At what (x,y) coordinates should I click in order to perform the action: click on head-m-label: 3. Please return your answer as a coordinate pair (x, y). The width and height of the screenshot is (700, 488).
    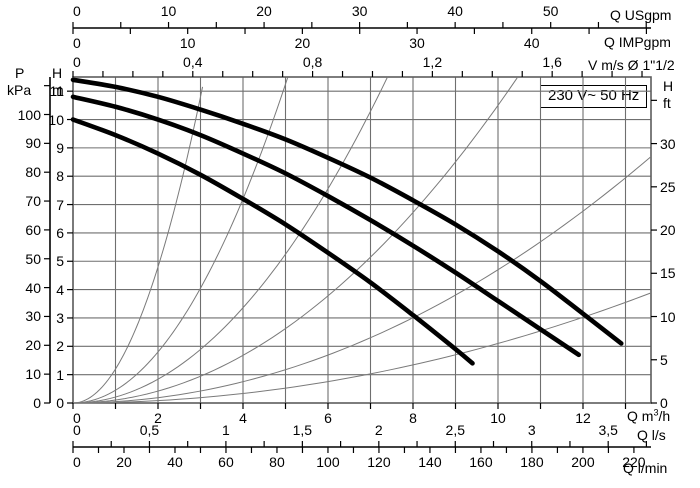
    Looking at the image, I should click on (60, 317).